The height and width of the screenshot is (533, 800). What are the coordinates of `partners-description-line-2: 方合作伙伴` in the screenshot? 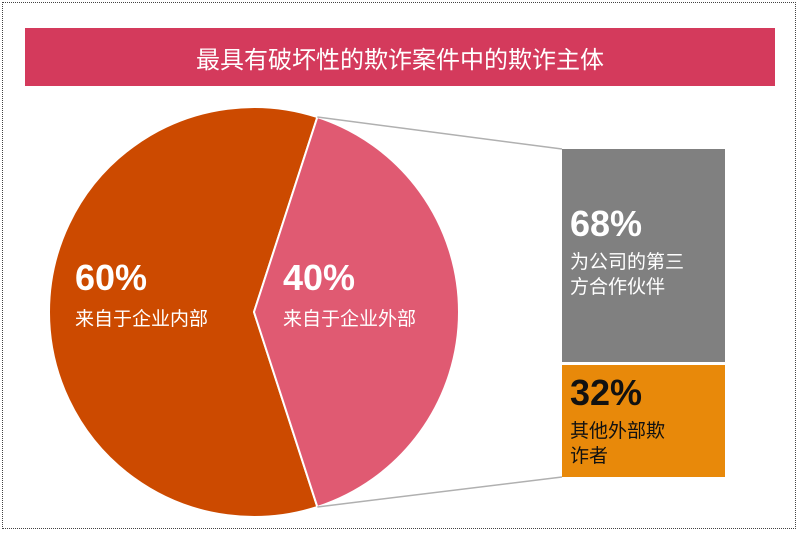 It's located at (618, 287).